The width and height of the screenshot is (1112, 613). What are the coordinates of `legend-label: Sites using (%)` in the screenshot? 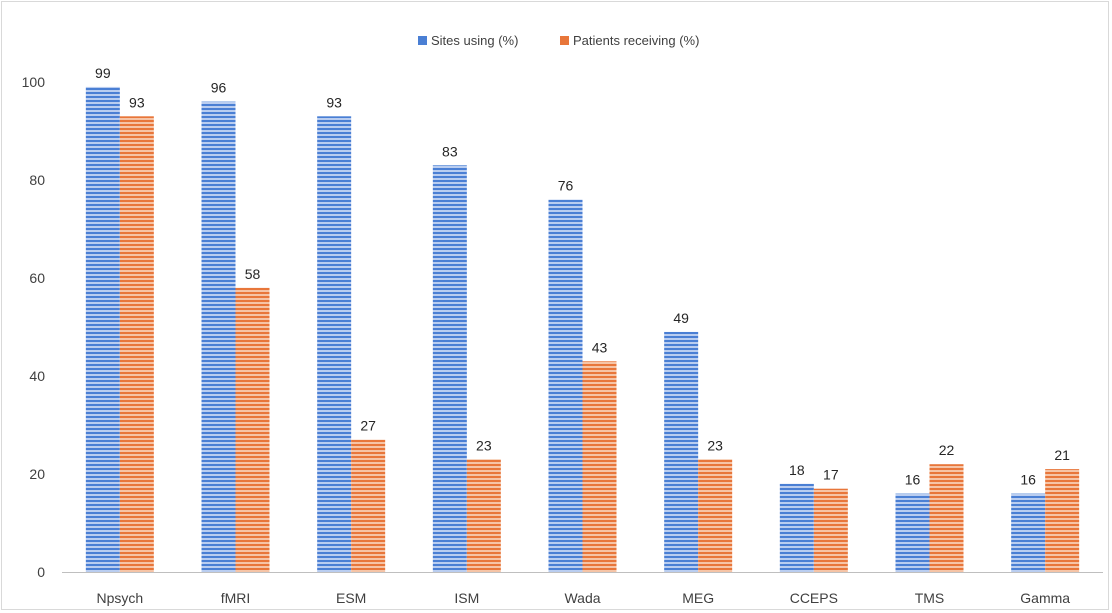 It's located at (474, 40).